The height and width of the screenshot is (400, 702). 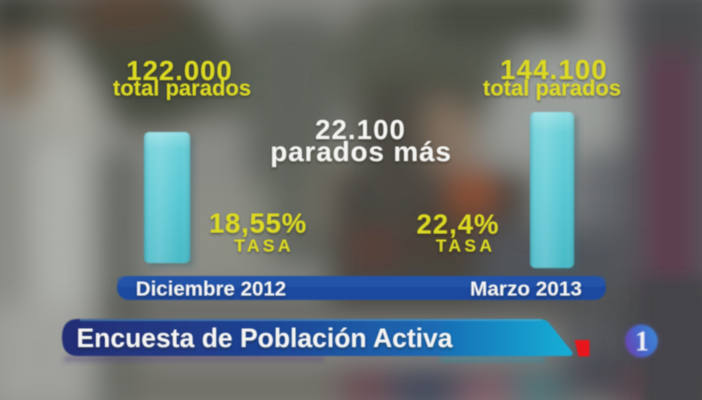 What do you see at coordinates (554, 69) in the screenshot?
I see `svg-text: 144.100` at bounding box center [554, 69].